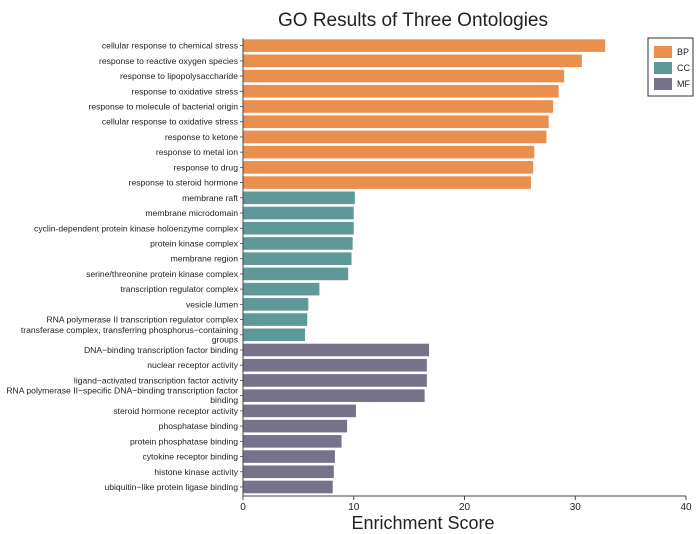  What do you see at coordinates (206, 167) in the screenshot?
I see `category-label: response to drug` at bounding box center [206, 167].